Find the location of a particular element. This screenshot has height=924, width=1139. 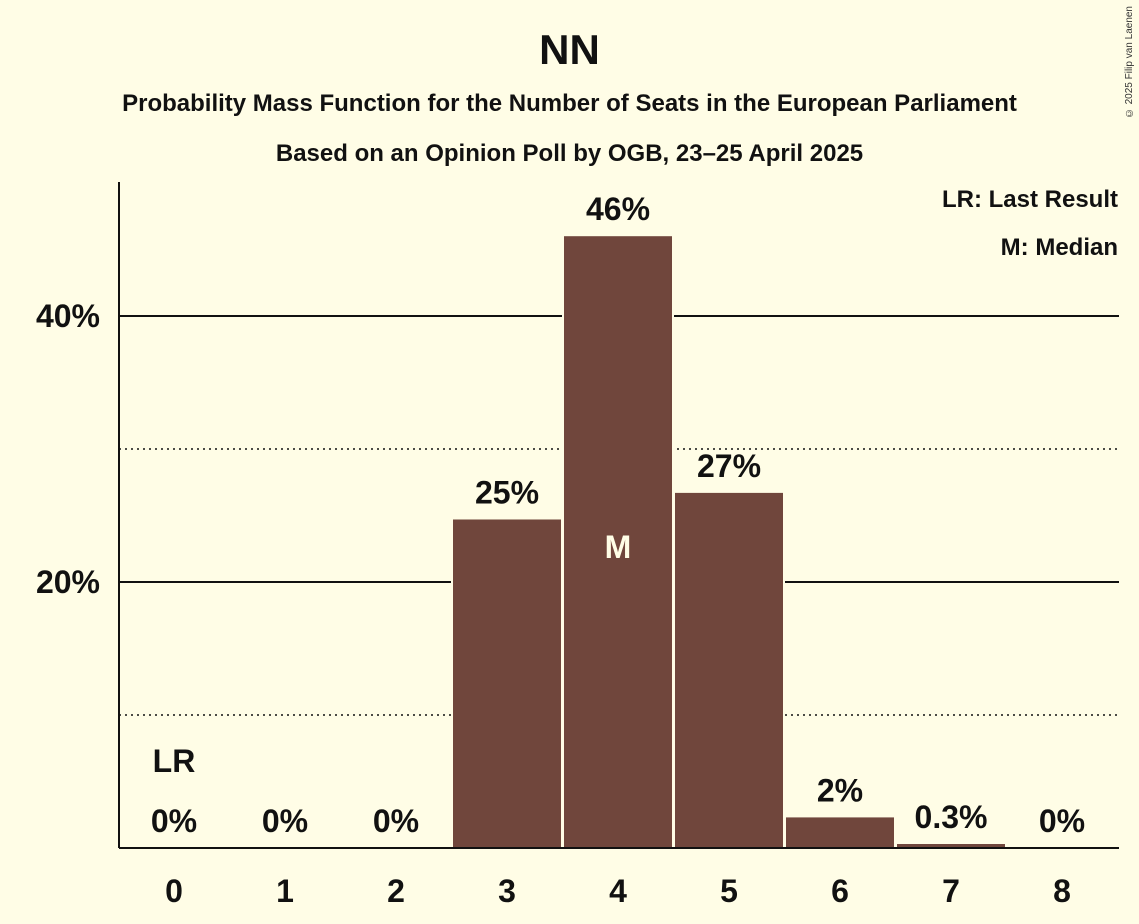

median-marker: M is located at coordinates (618, 547).